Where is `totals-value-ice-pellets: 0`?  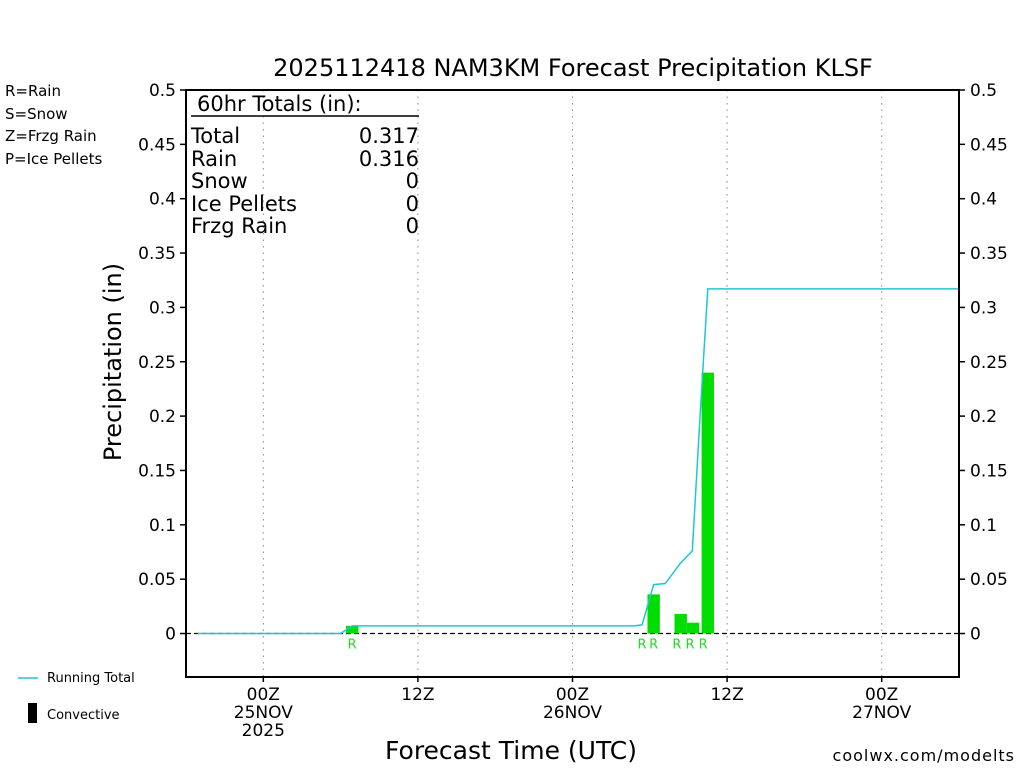
totals-value-ice-pellets: 0 is located at coordinates (412, 204).